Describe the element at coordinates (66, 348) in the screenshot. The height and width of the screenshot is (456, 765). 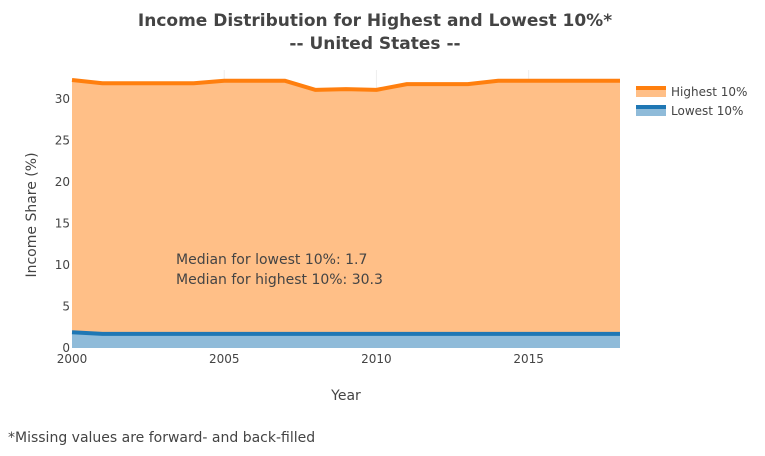
I see `y-tick-0: 0` at that location.